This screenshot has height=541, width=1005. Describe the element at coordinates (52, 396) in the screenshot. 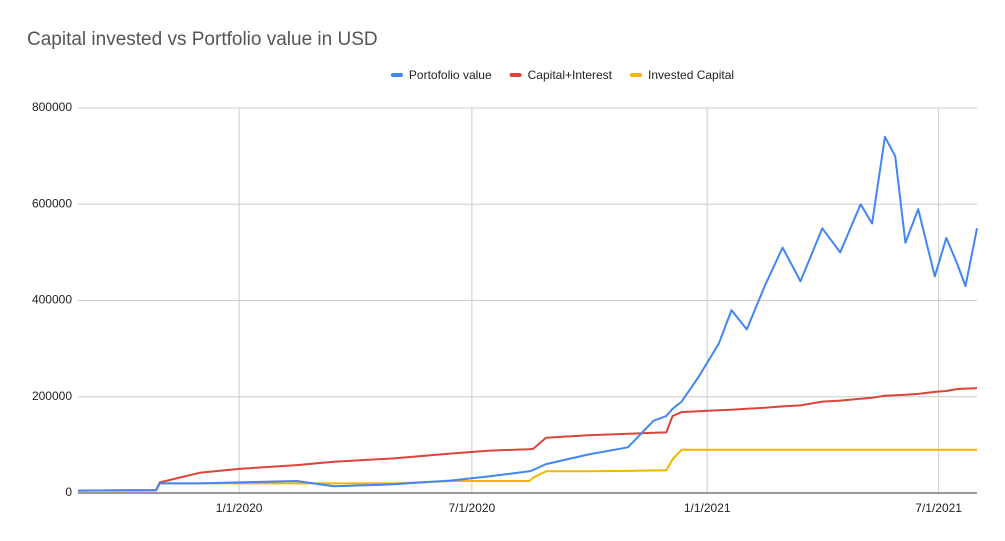

I see `y-tick-label: 200000` at that location.